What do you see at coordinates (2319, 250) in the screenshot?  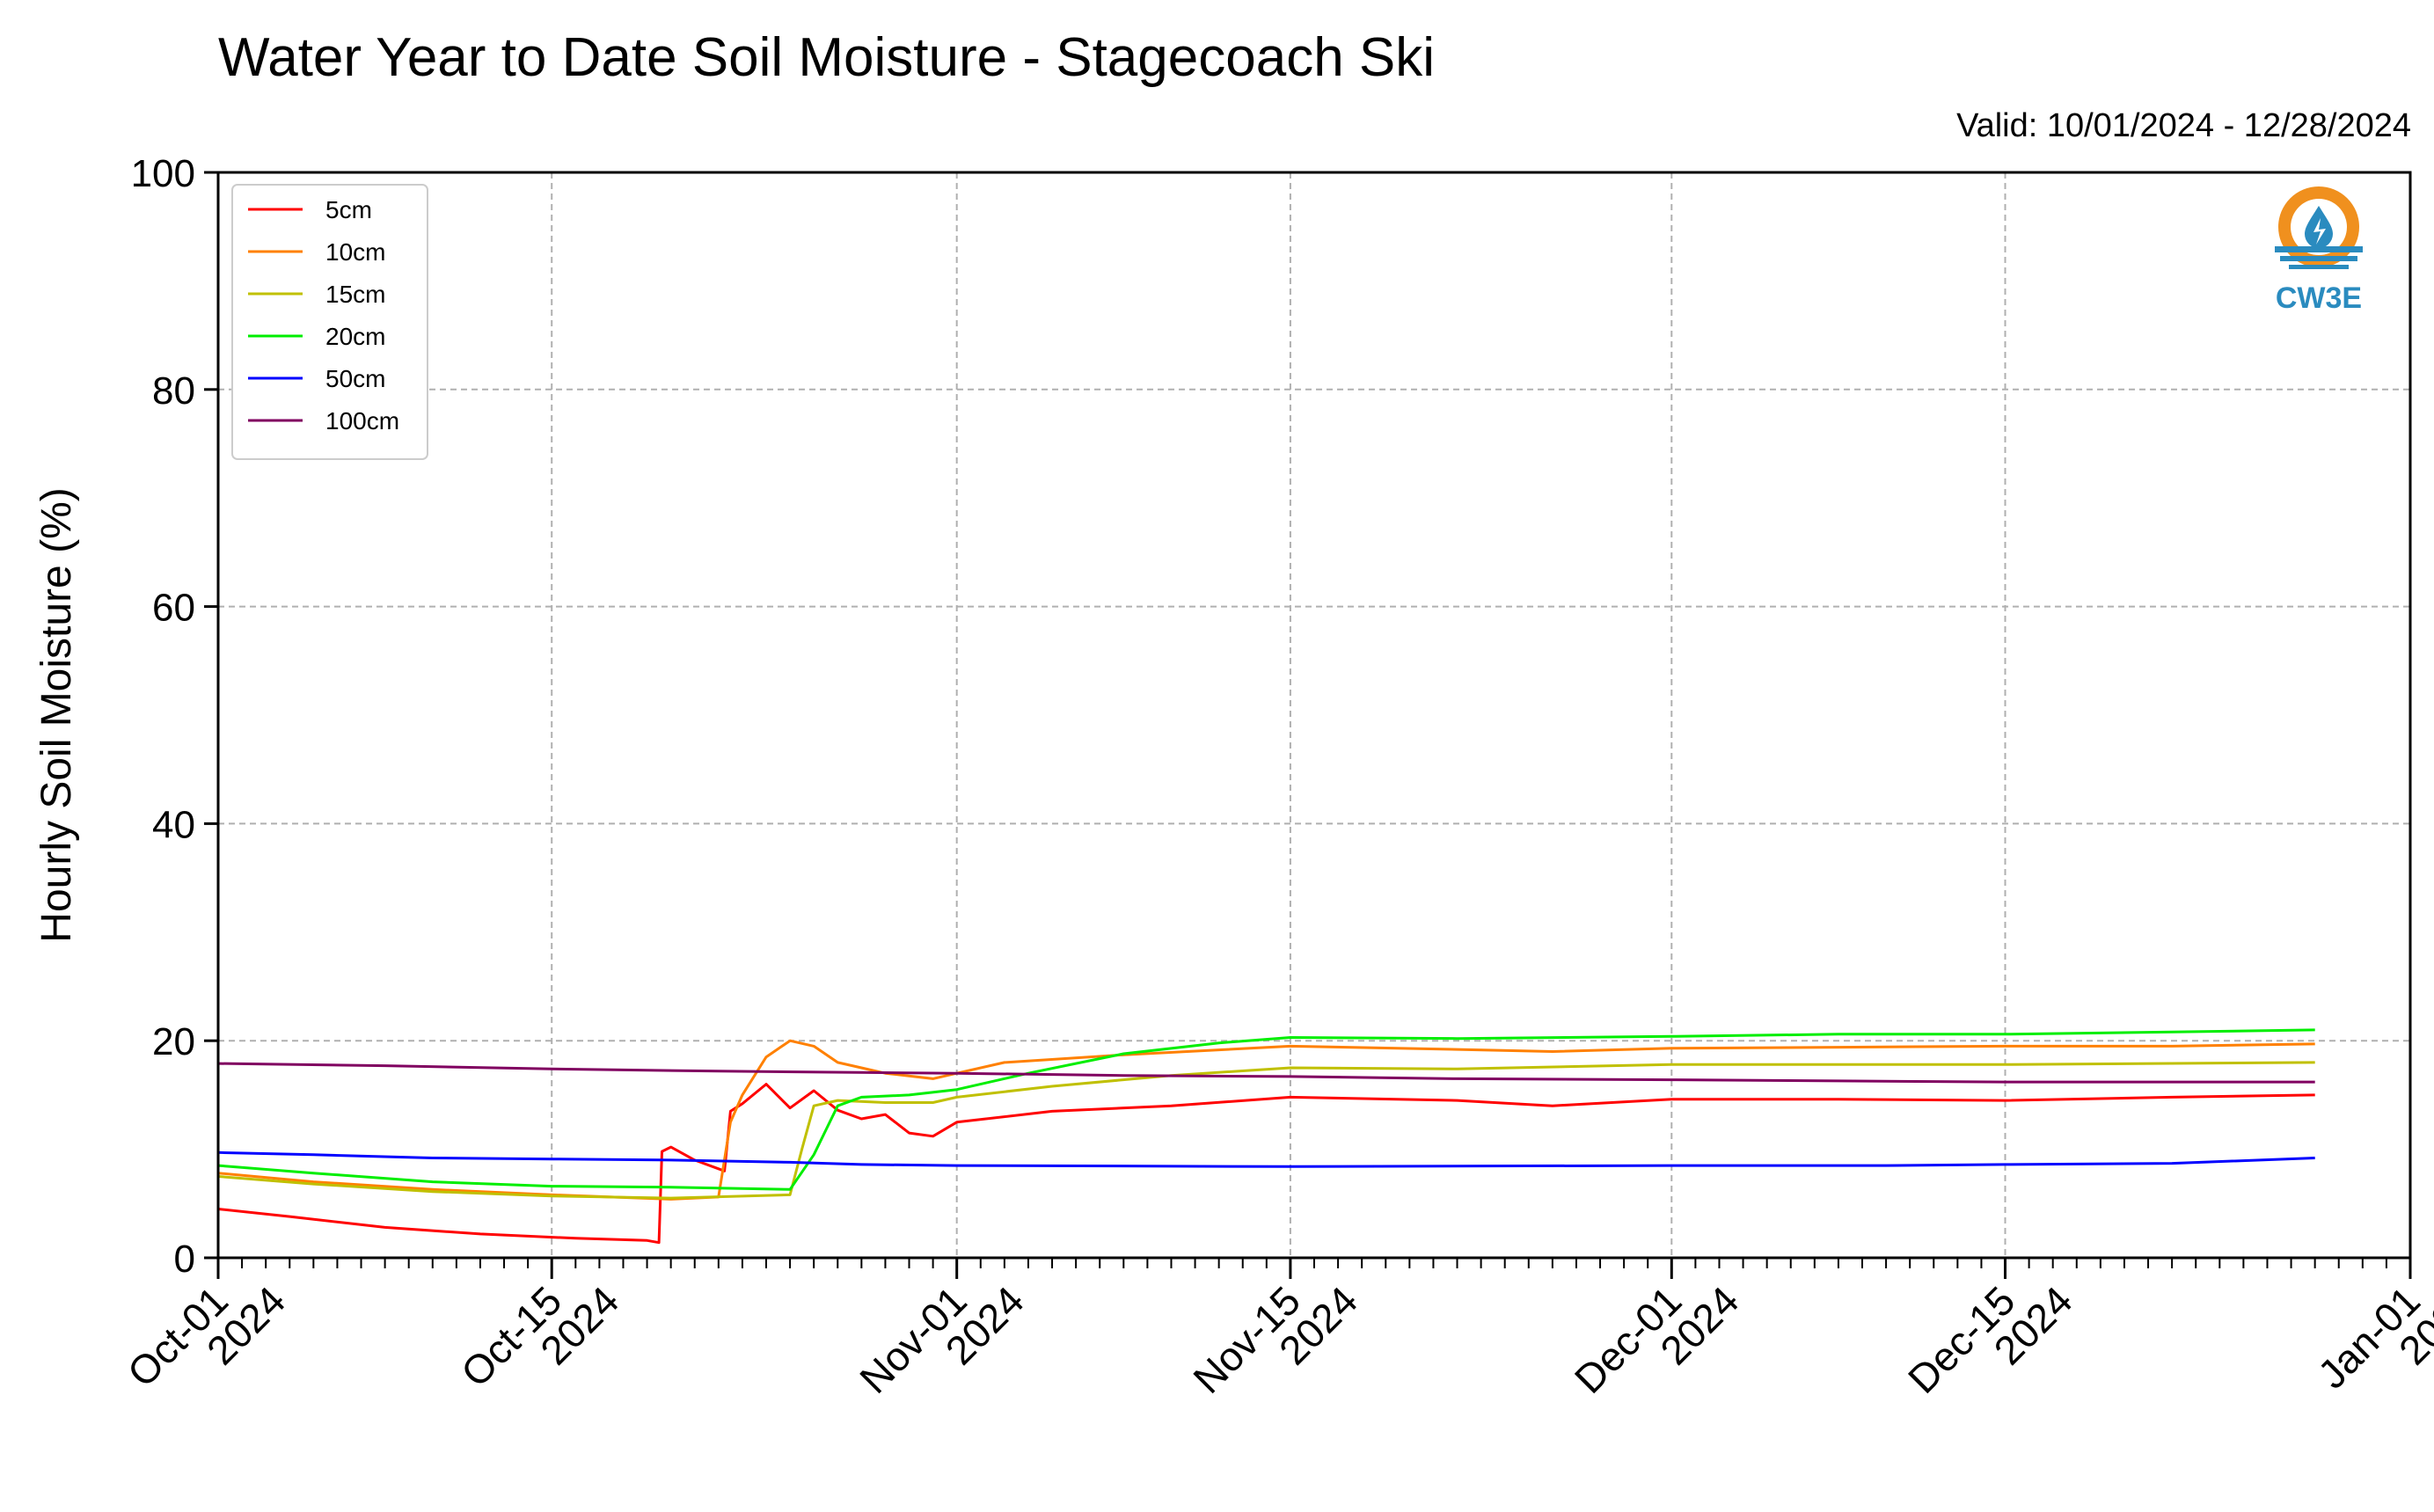 I see `cw3e-logo: CW3E` at bounding box center [2319, 250].